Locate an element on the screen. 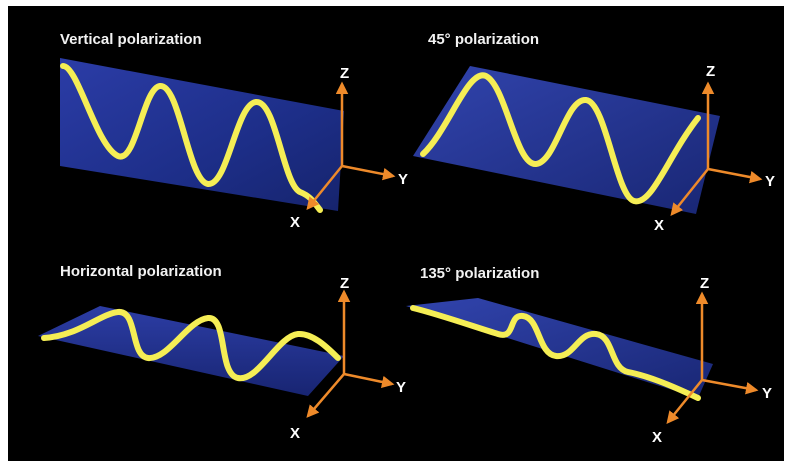 The image size is (792, 467). panel-title-135: 135° polarization is located at coordinates (479, 273).